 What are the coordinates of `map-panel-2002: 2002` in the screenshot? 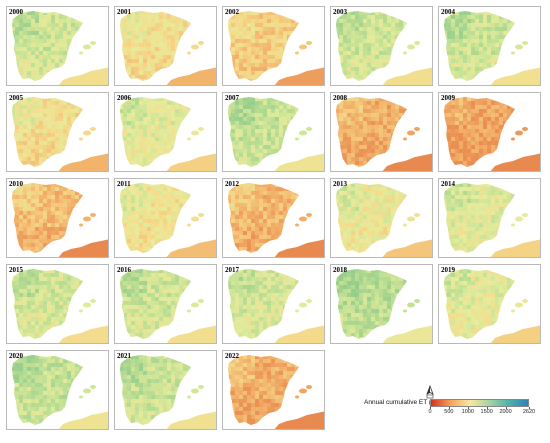 It's located at (273, 46).